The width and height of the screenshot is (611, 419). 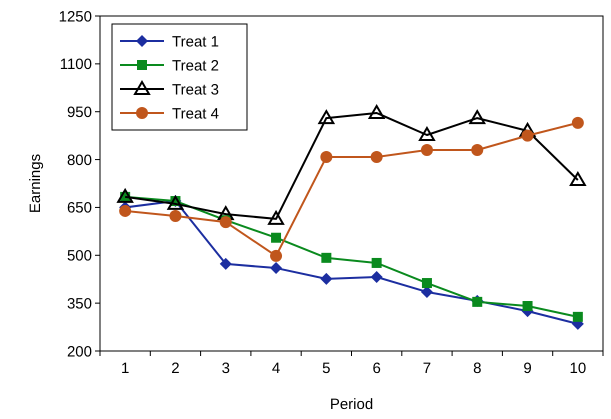 I want to click on x-tick-label: 8, so click(x=477, y=368).